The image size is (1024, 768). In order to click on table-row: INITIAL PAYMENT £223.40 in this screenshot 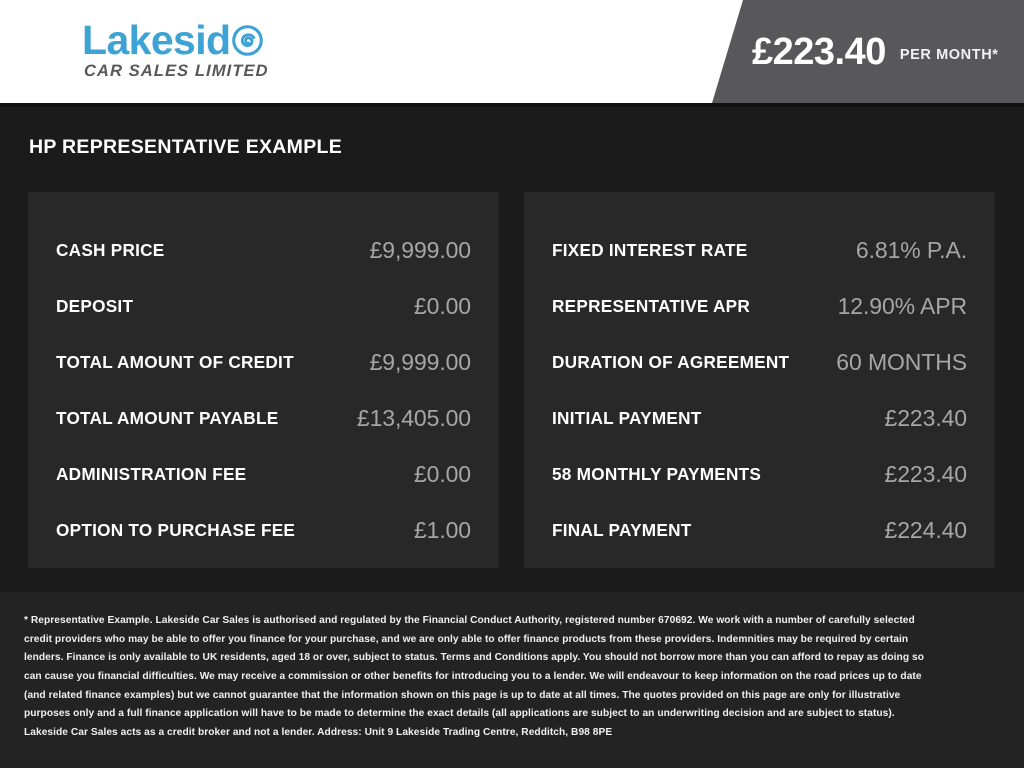, I will do `click(759, 418)`.